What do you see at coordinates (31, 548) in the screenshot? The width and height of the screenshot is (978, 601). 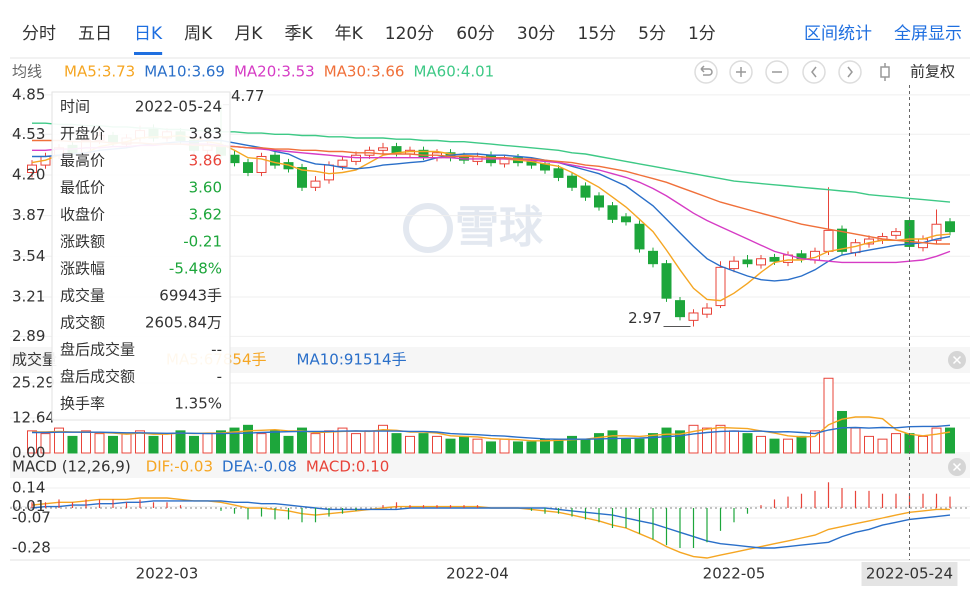 I see `y-tick-label: -0.28` at bounding box center [31, 548].